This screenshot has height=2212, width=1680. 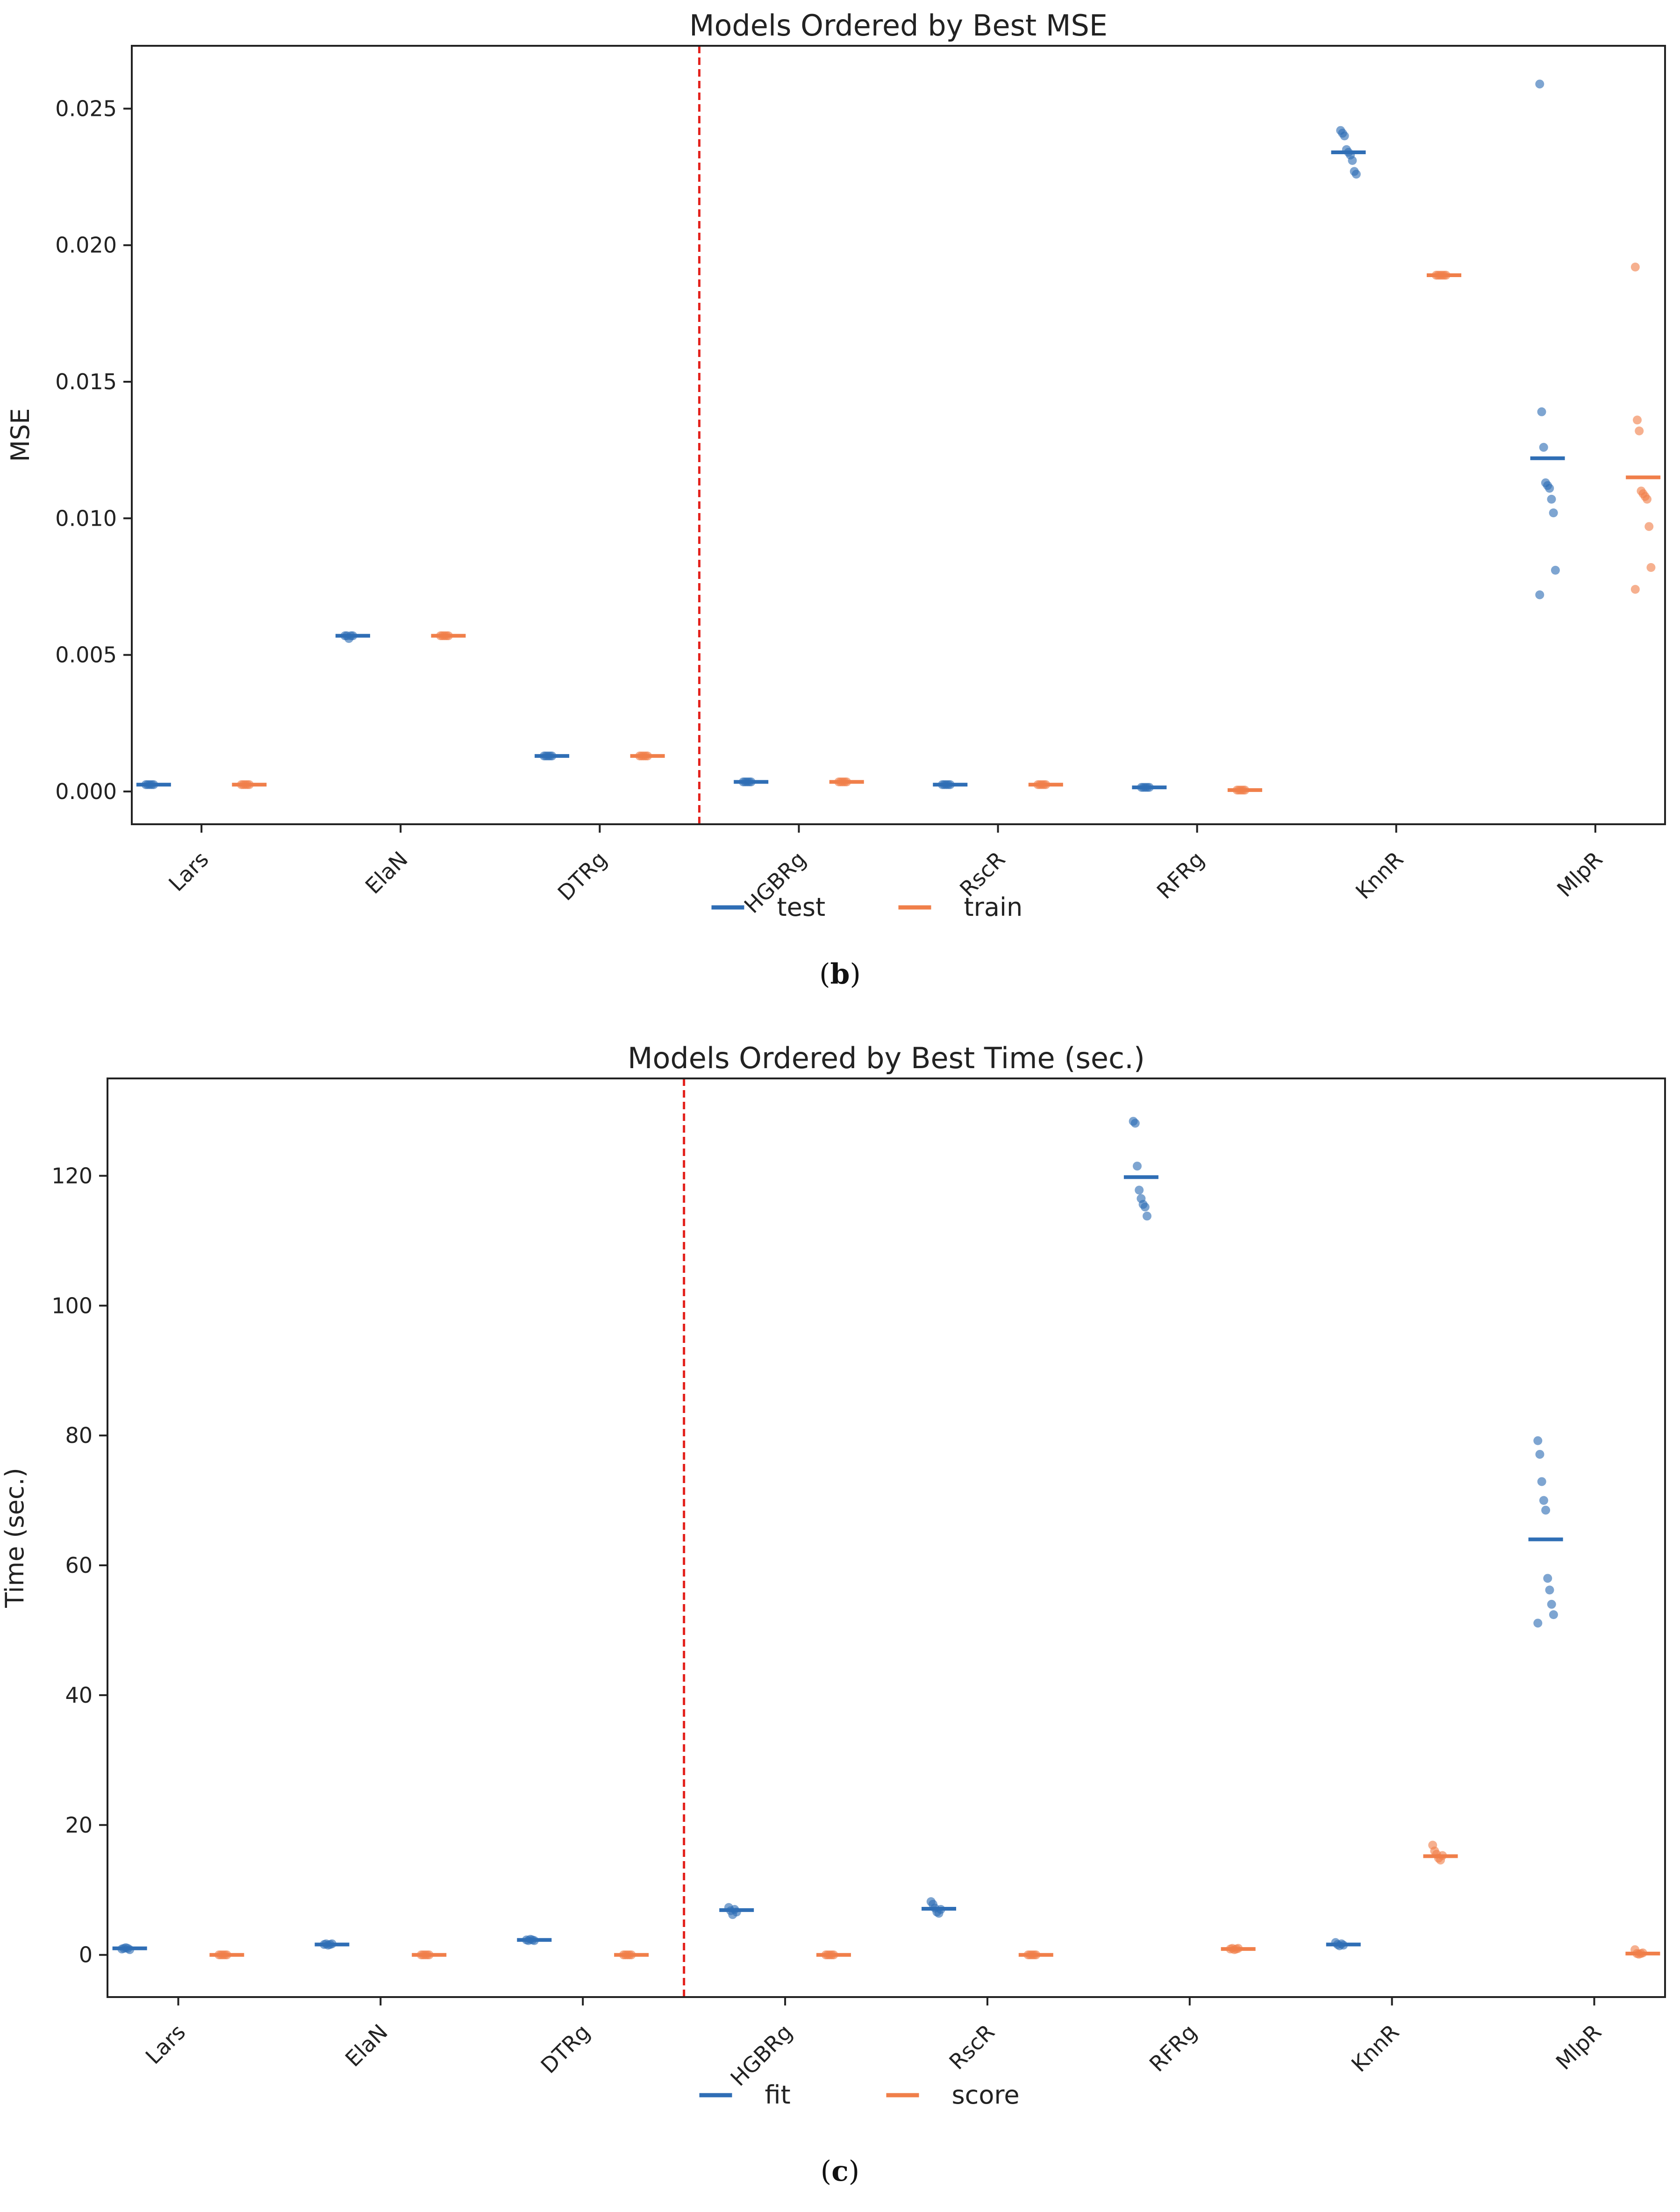 I want to click on y-tick-label: 0.010, so click(x=86, y=518).